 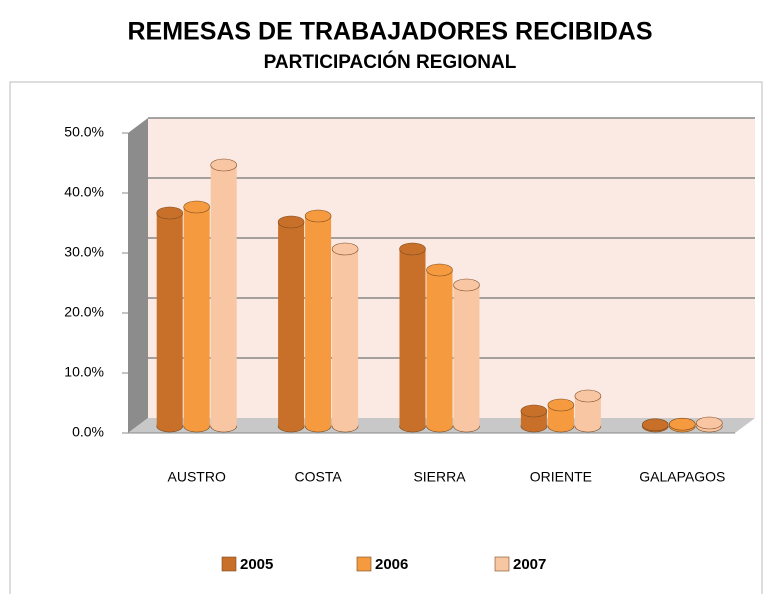 What do you see at coordinates (389, 32) in the screenshot?
I see `chart-title: REMESAS DE TRABAJADORES RECIBIDAS` at bounding box center [389, 32].